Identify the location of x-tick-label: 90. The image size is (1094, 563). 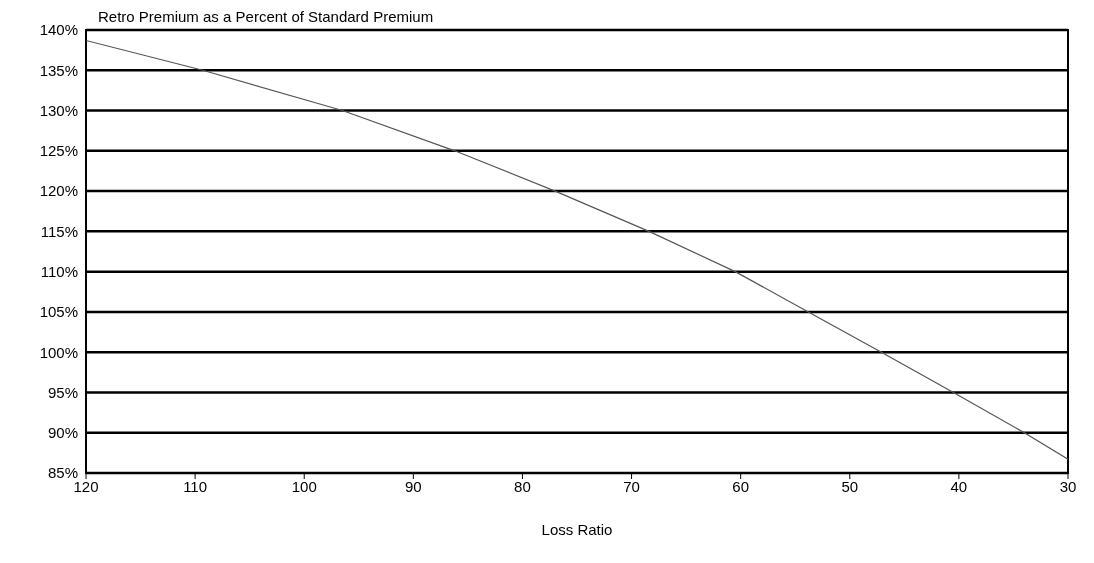
(413, 486).